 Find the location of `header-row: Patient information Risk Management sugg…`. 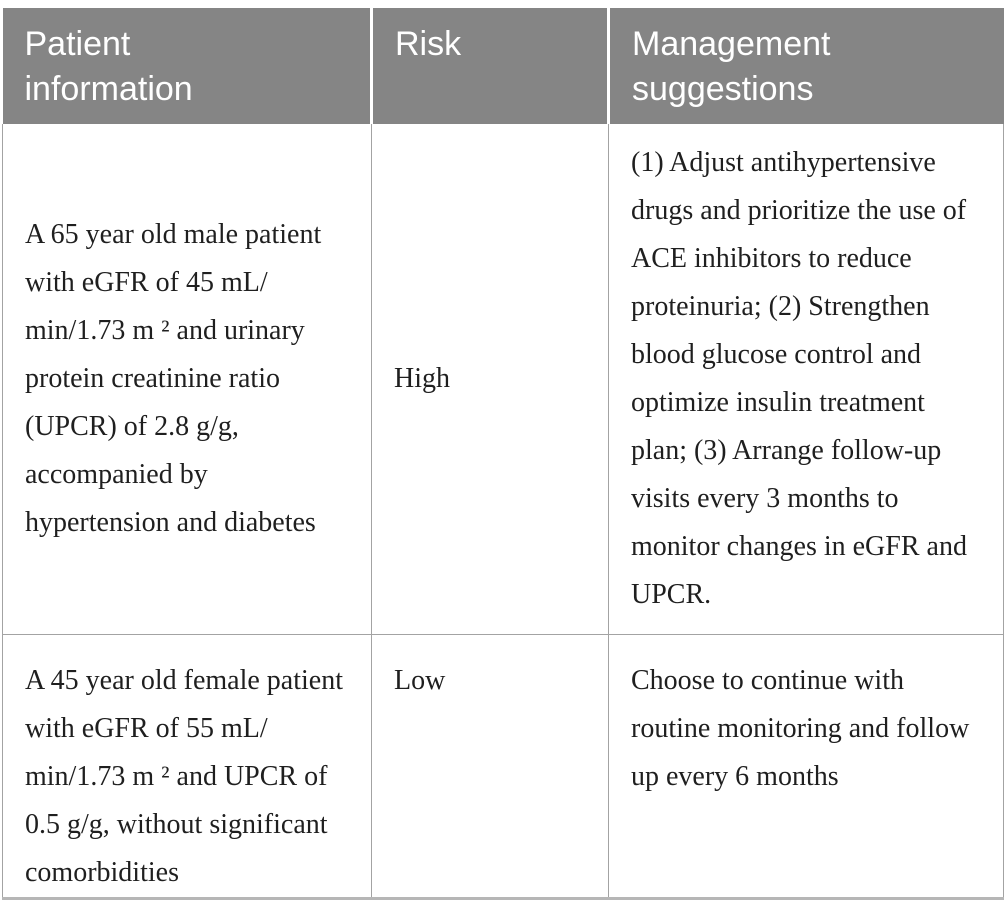

header-row: Patient information Risk Management sugg… is located at coordinates (503, 66).